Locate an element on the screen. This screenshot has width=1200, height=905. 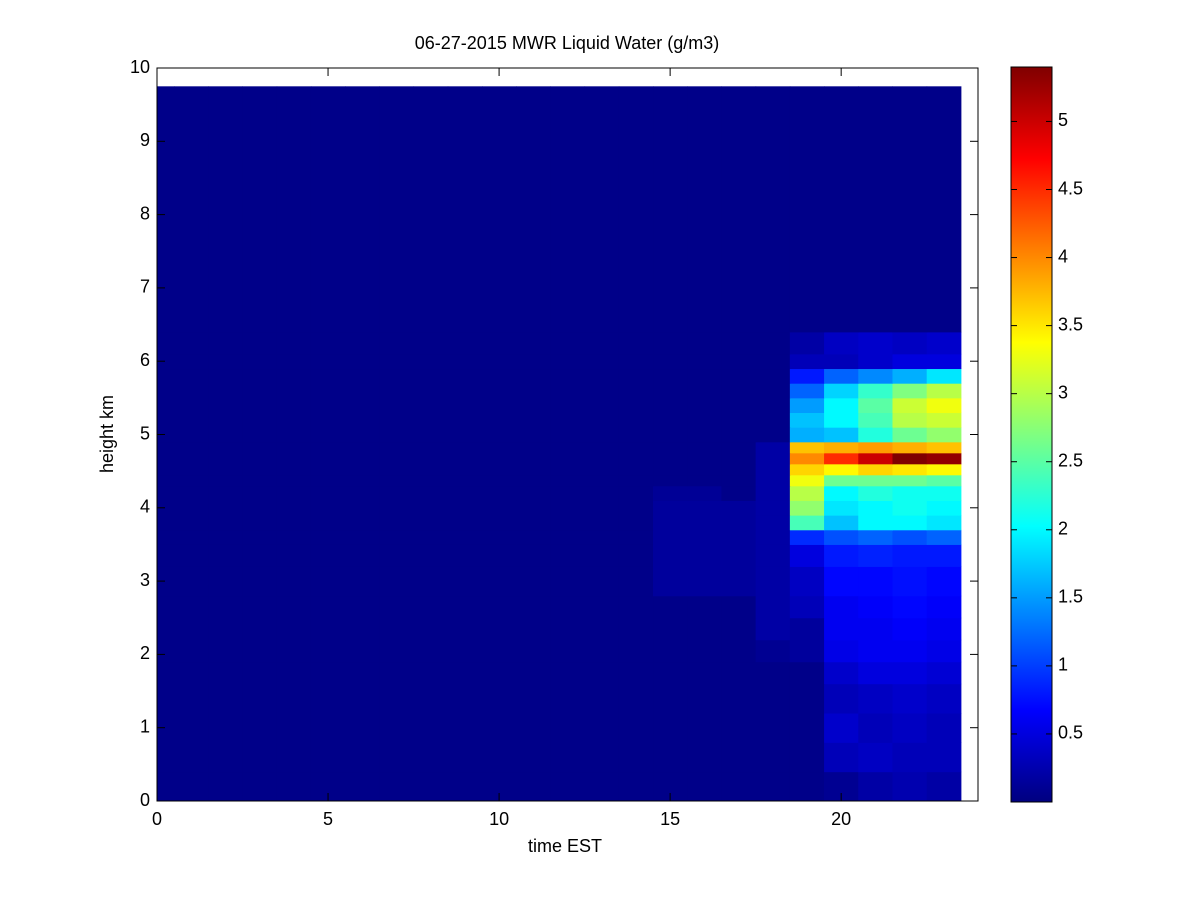
y-tick-label: 7 is located at coordinates (145, 287).